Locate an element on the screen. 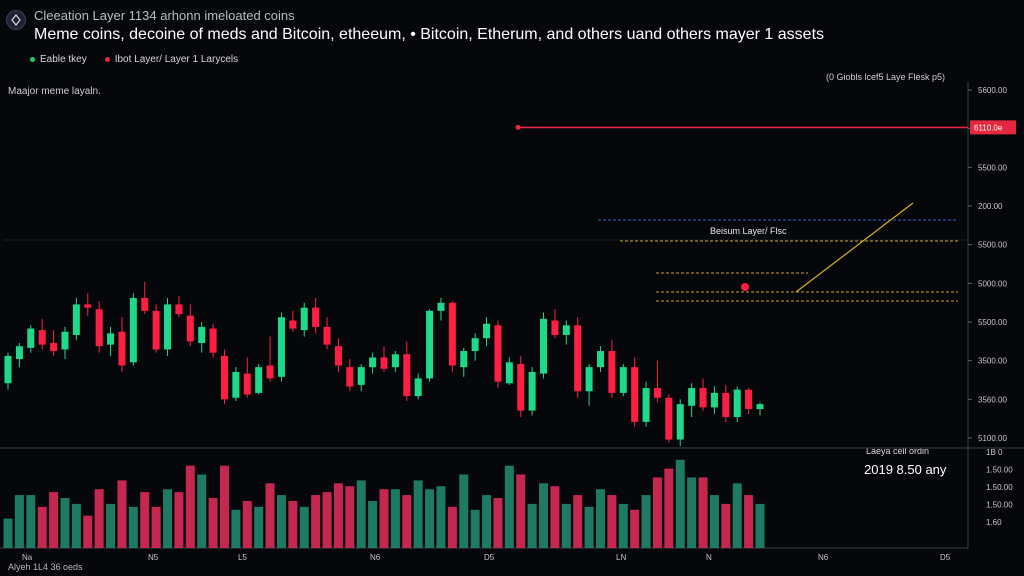  x-tick-label: D5 is located at coordinates (489, 557).